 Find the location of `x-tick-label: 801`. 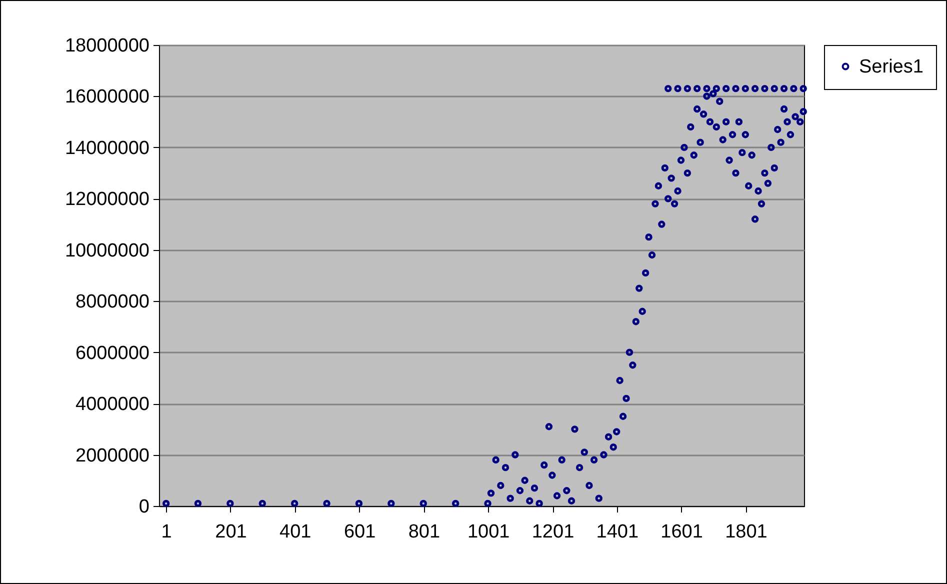

x-tick-label: 801 is located at coordinates (424, 532).